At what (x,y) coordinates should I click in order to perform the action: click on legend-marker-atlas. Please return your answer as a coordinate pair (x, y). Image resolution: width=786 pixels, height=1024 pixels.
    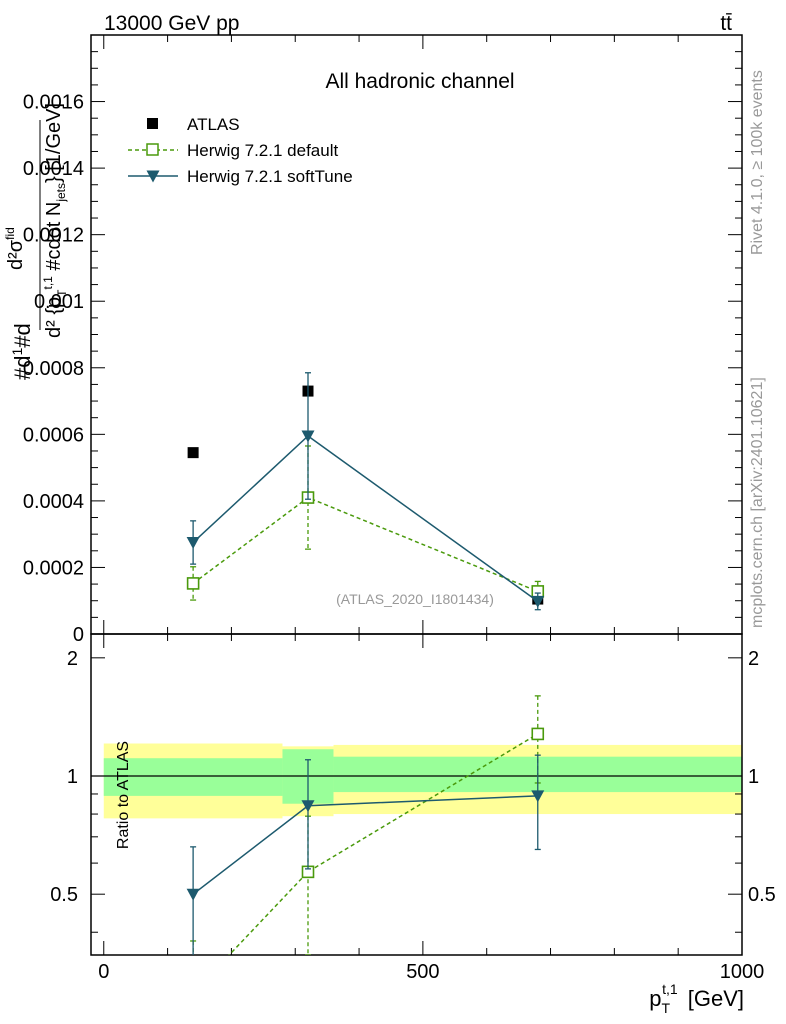
    Looking at the image, I should click on (152, 123).